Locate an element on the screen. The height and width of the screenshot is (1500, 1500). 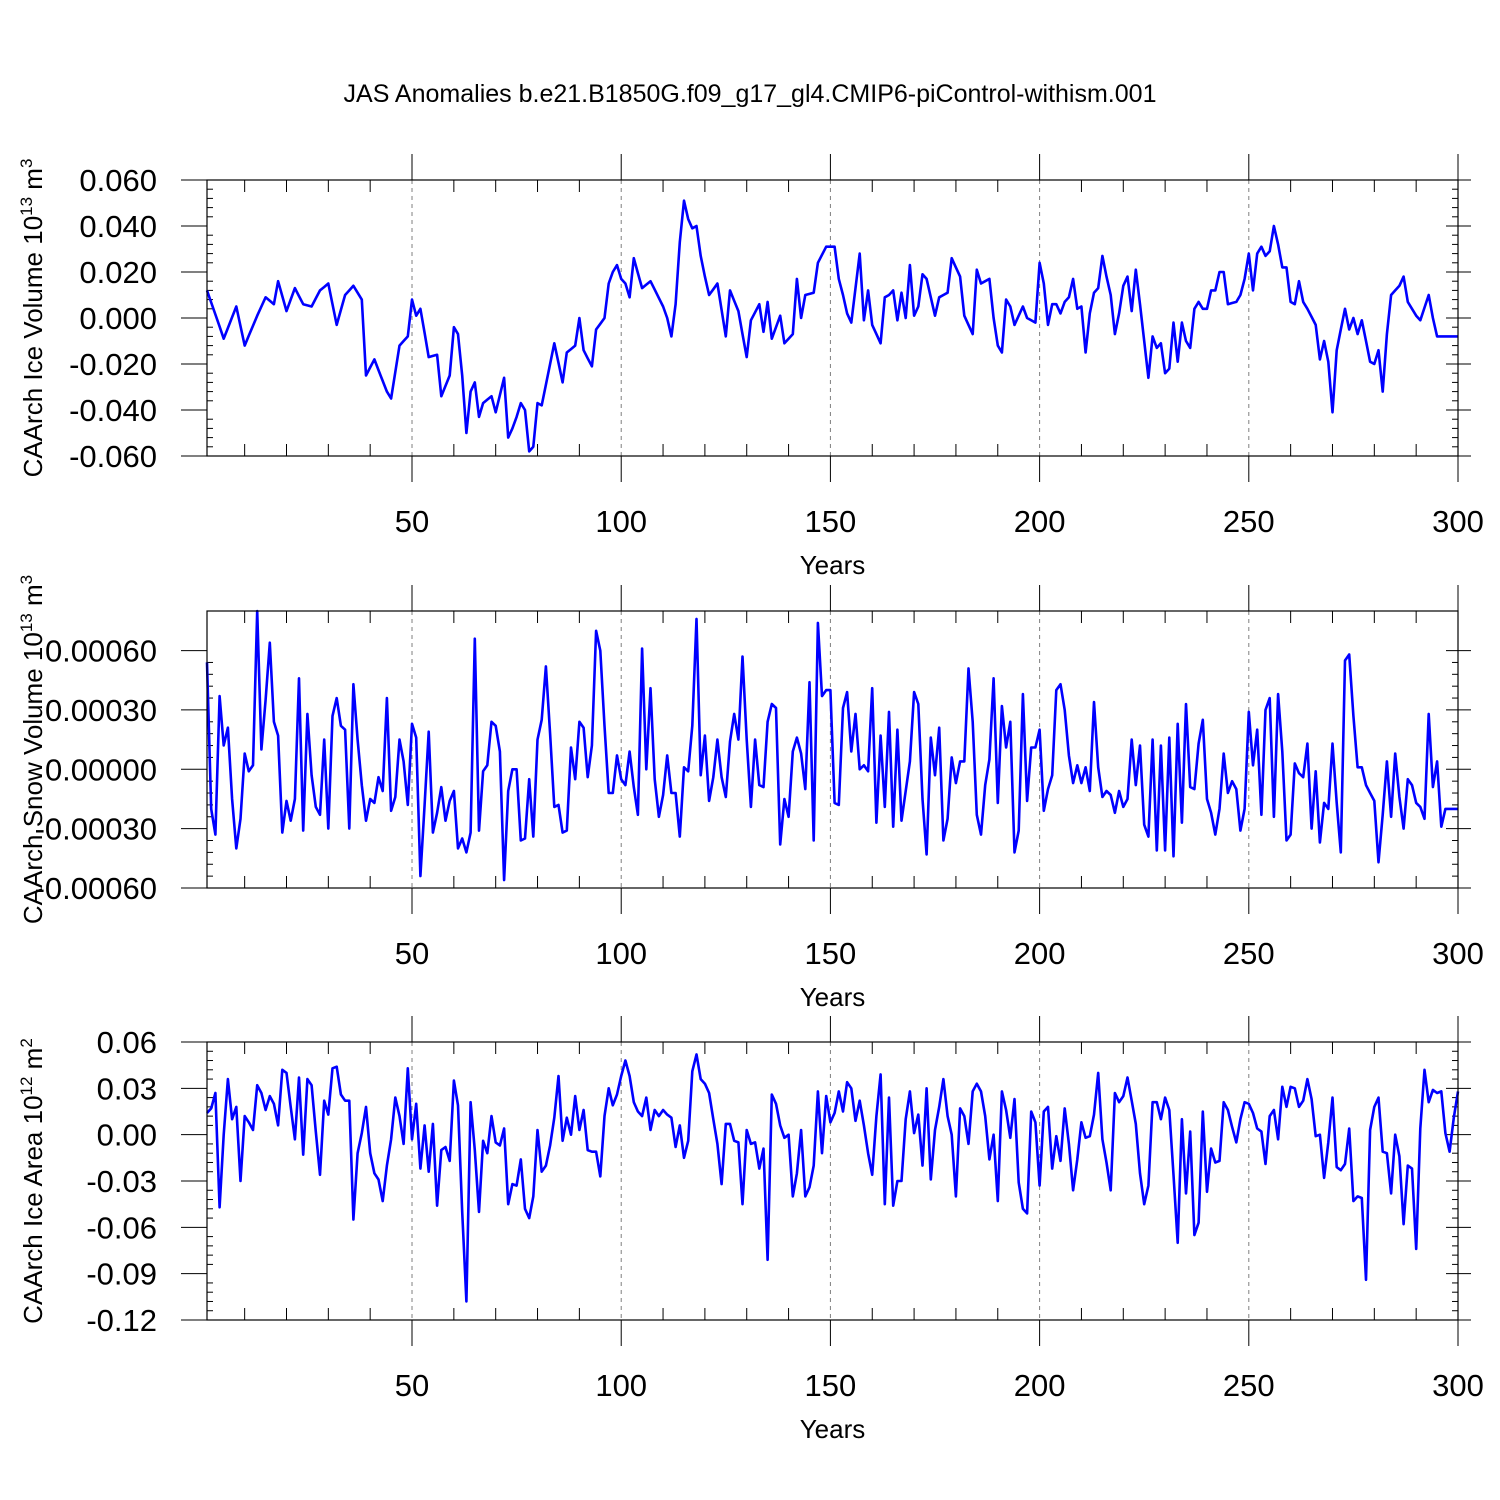
y-tick-label: -0.00060 is located at coordinates (96, 888).